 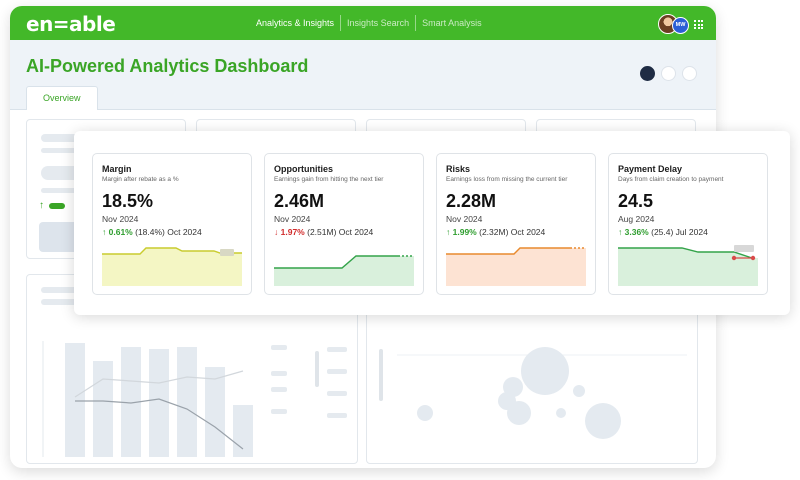 What do you see at coordinates (168, 232) in the screenshot?
I see `kpi-comparison: (18.4%) Oct 2024` at bounding box center [168, 232].